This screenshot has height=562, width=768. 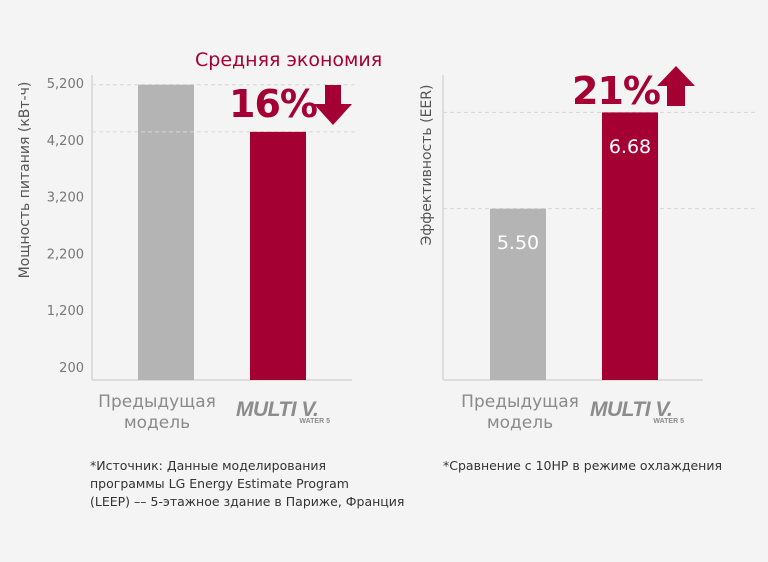 I want to click on y-tick-label: 4,200, so click(x=65, y=141).